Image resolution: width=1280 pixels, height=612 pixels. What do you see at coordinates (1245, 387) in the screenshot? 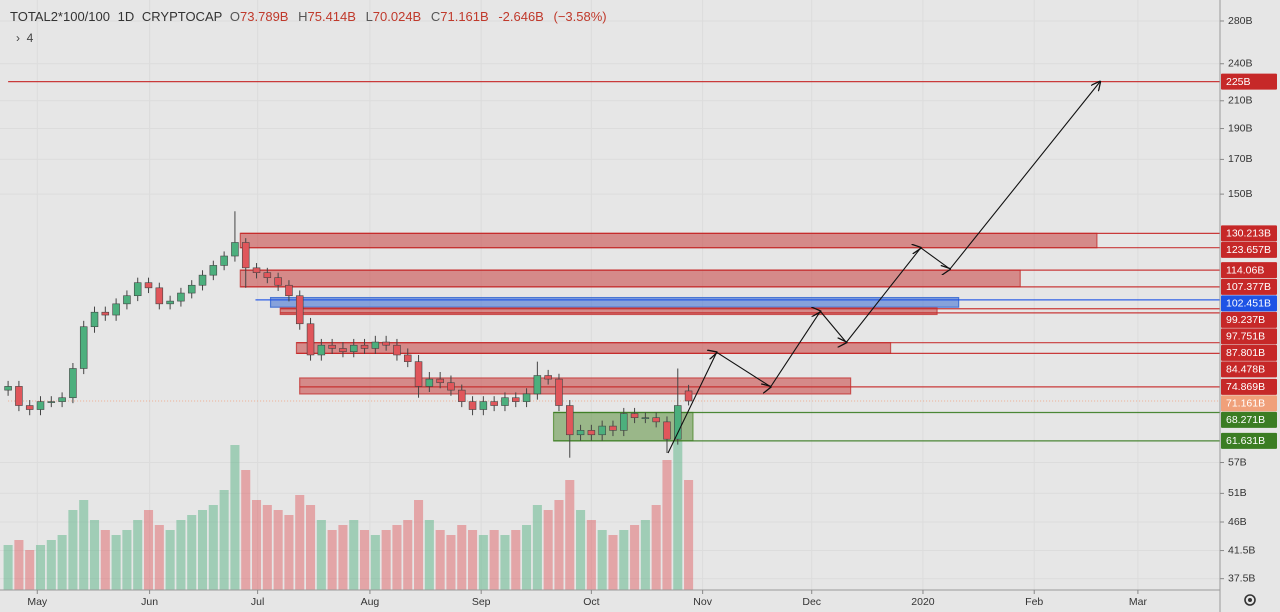
I see `level-label: 74.869B` at bounding box center [1245, 387].